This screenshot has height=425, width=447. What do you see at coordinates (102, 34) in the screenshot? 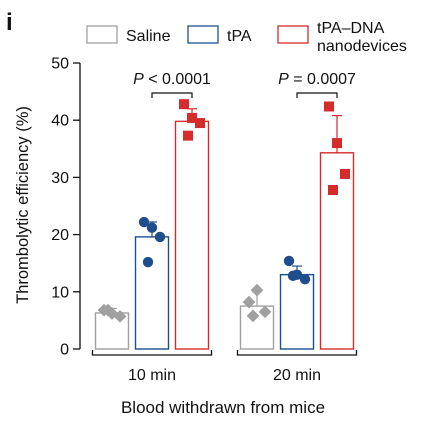
I see `legend-swatch-saline` at bounding box center [102, 34].